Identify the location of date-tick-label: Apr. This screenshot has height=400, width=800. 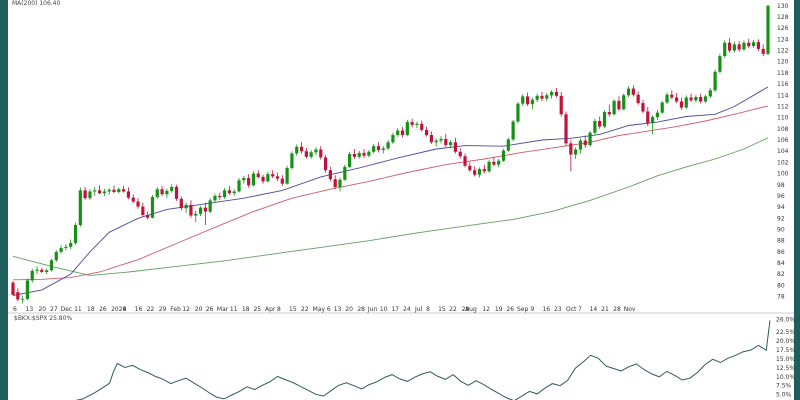
(270, 309).